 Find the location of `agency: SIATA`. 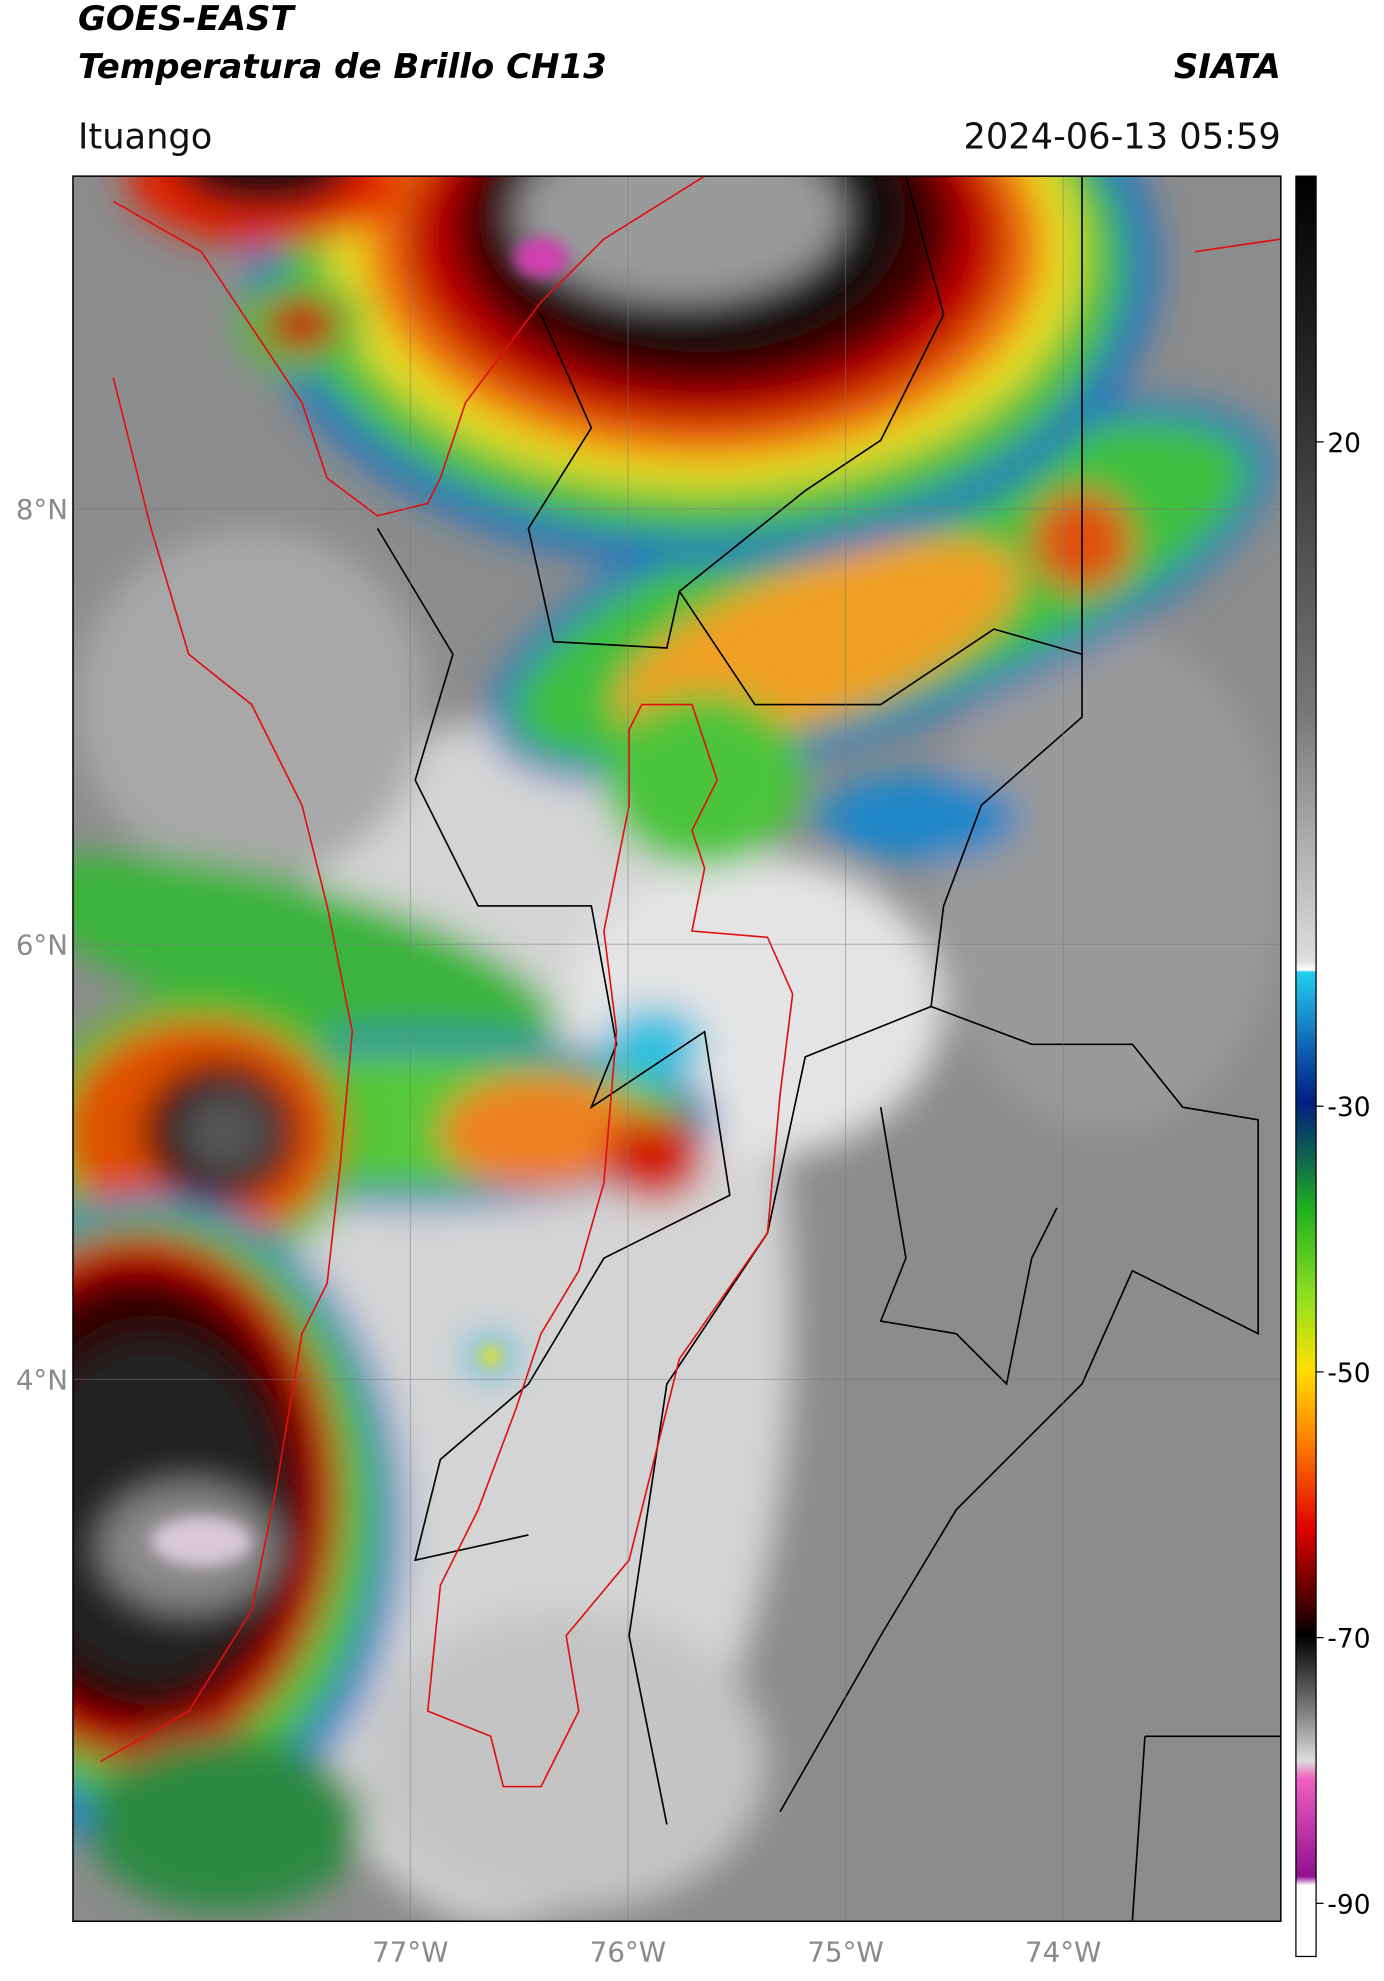

agency: SIATA is located at coordinates (1227, 67).